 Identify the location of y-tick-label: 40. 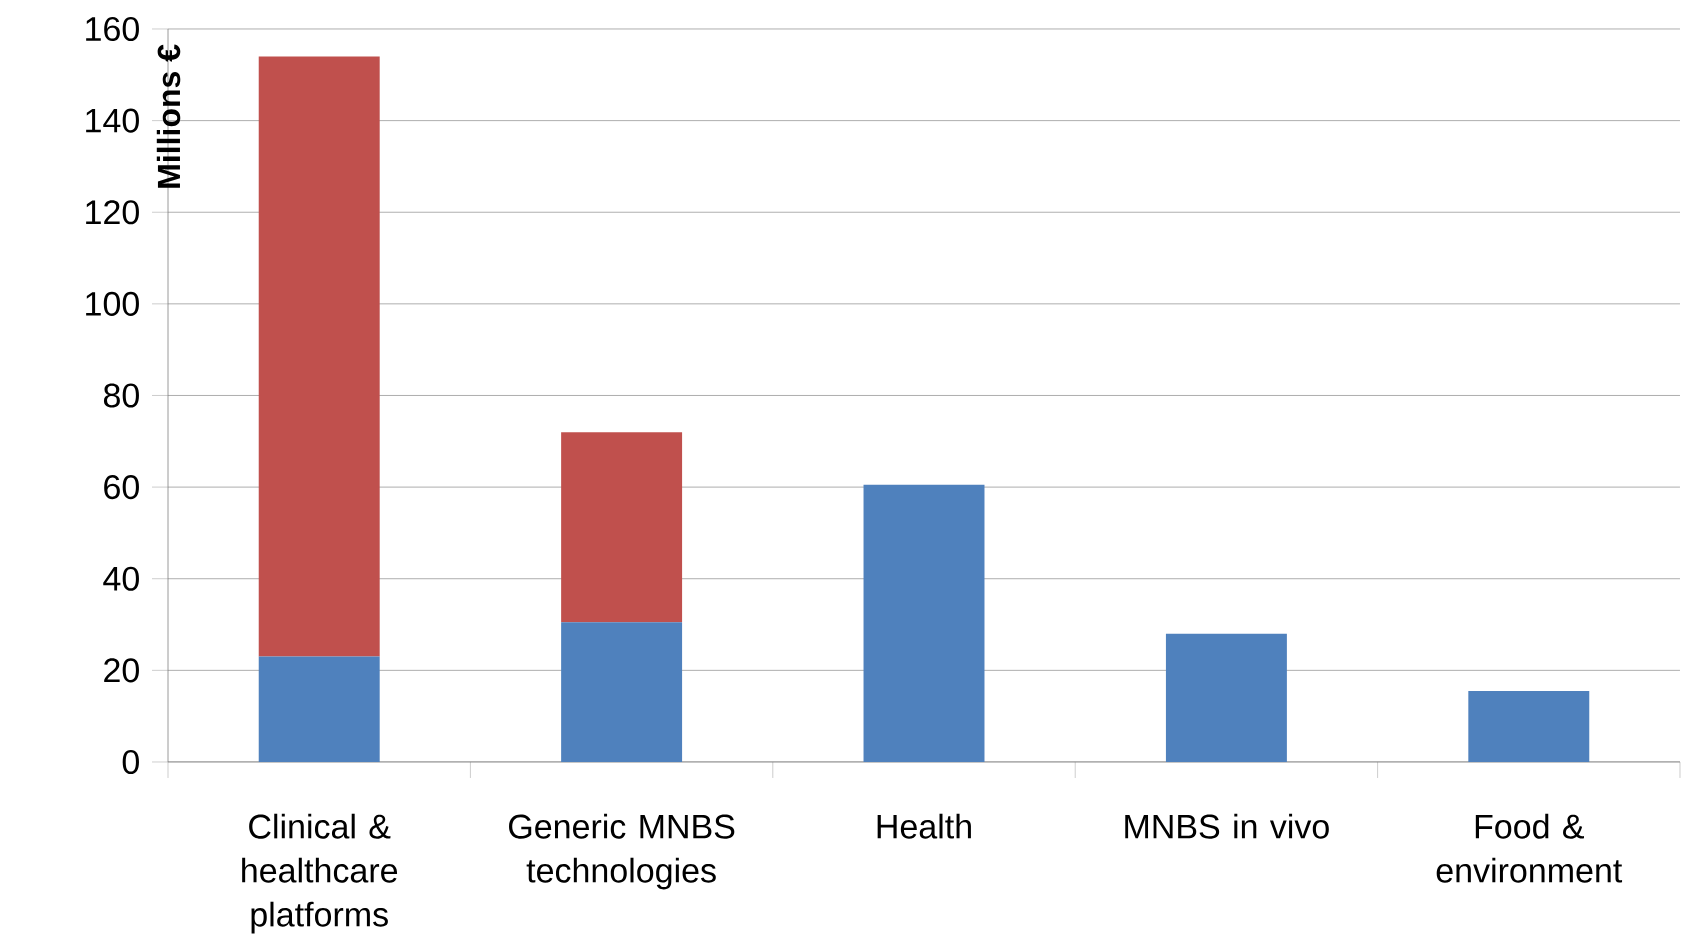
(121, 578).